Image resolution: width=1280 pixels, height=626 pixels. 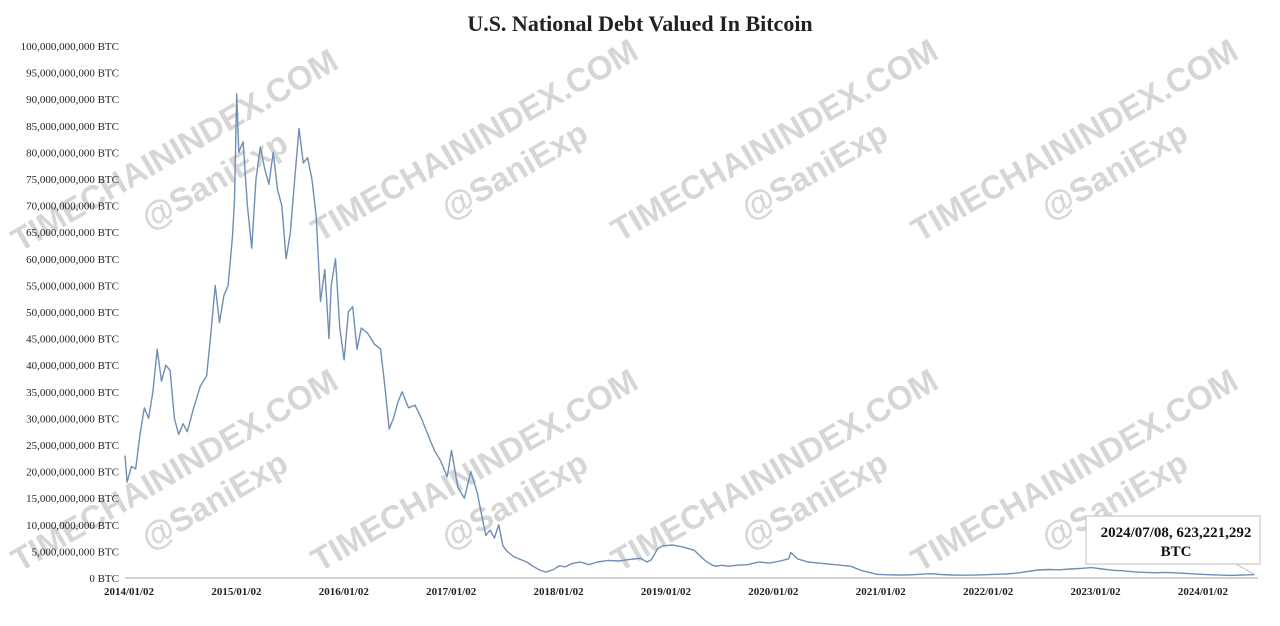 What do you see at coordinates (72, 473) in the screenshot?
I see `y-tick-label: 20,000,000,000 BTC` at bounding box center [72, 473].